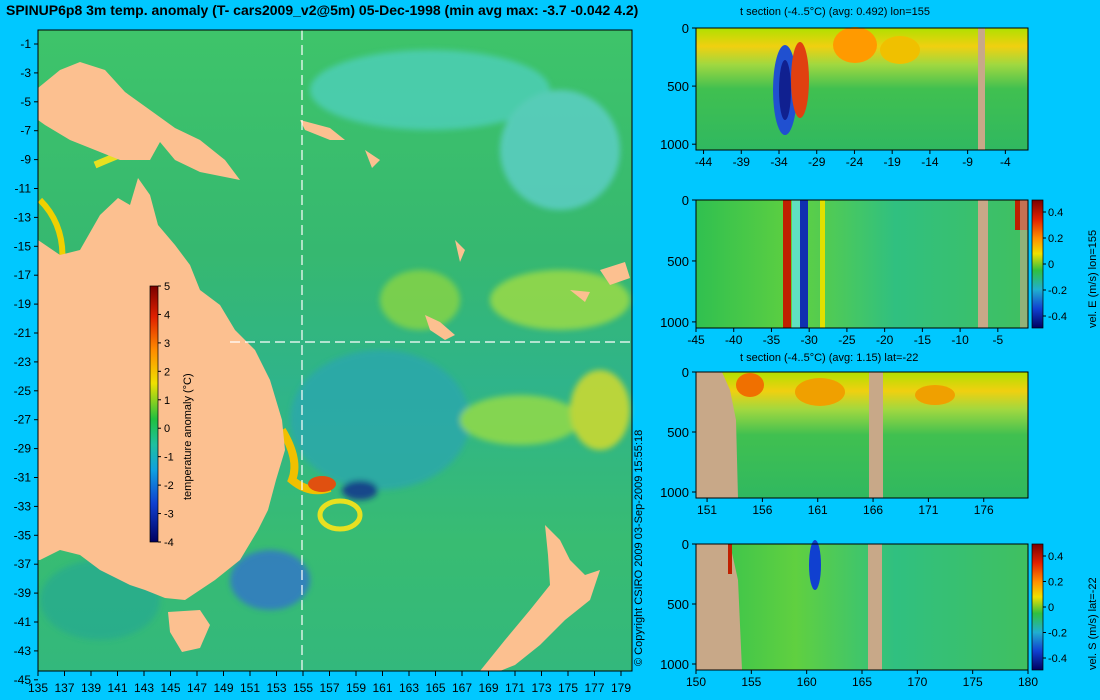 The width and height of the screenshot is (1100, 700). Describe the element at coordinates (276, 688) in the screenshot. I see `lon-tick-label: 153` at that location.